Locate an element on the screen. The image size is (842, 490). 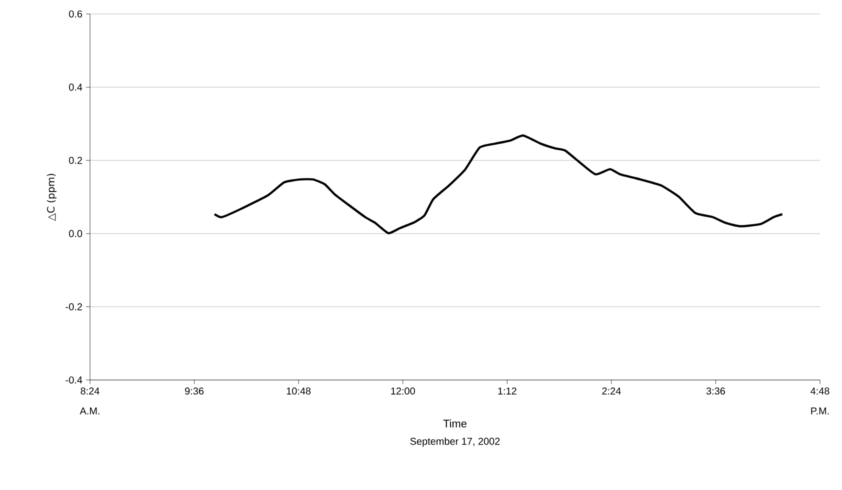
x-tick-label: 2:24 is located at coordinates (611, 391).